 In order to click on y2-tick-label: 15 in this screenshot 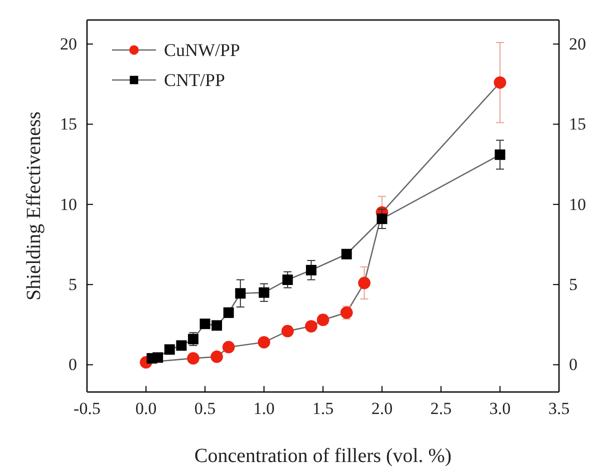, I will do `click(577, 124)`.